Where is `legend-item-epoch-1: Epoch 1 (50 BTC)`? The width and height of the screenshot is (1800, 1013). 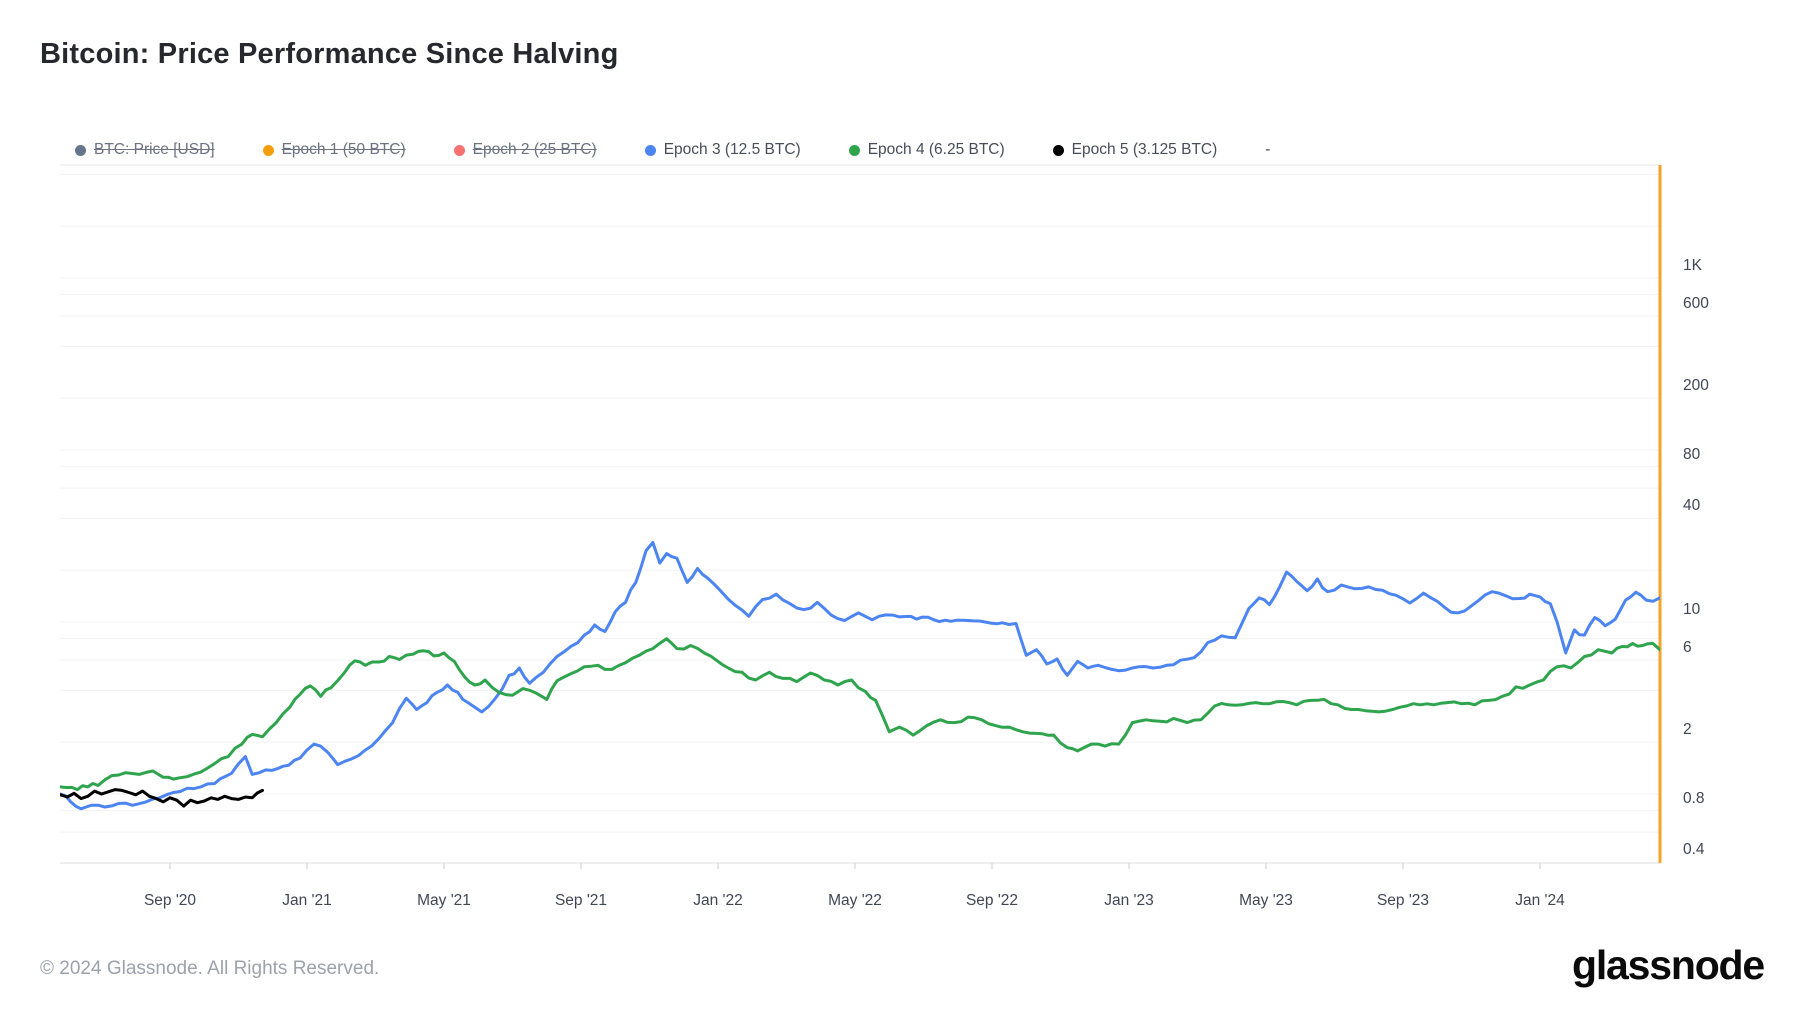
legend-item-epoch-1: Epoch 1 (50 BTC) is located at coordinates (334, 150).